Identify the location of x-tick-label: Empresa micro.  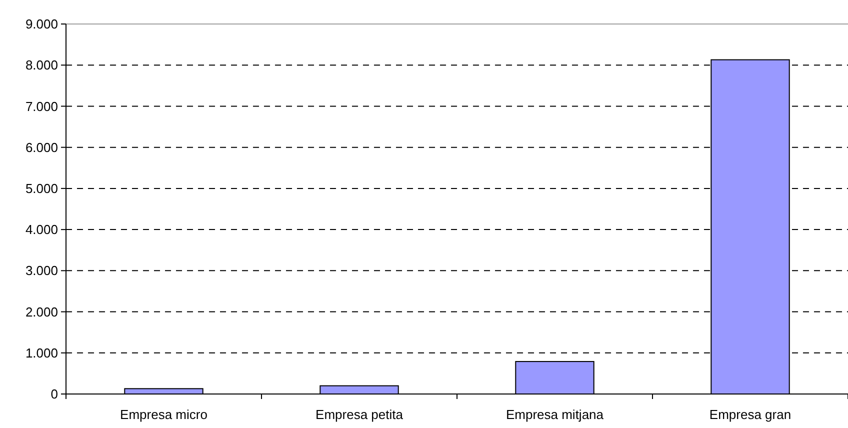
(164, 414).